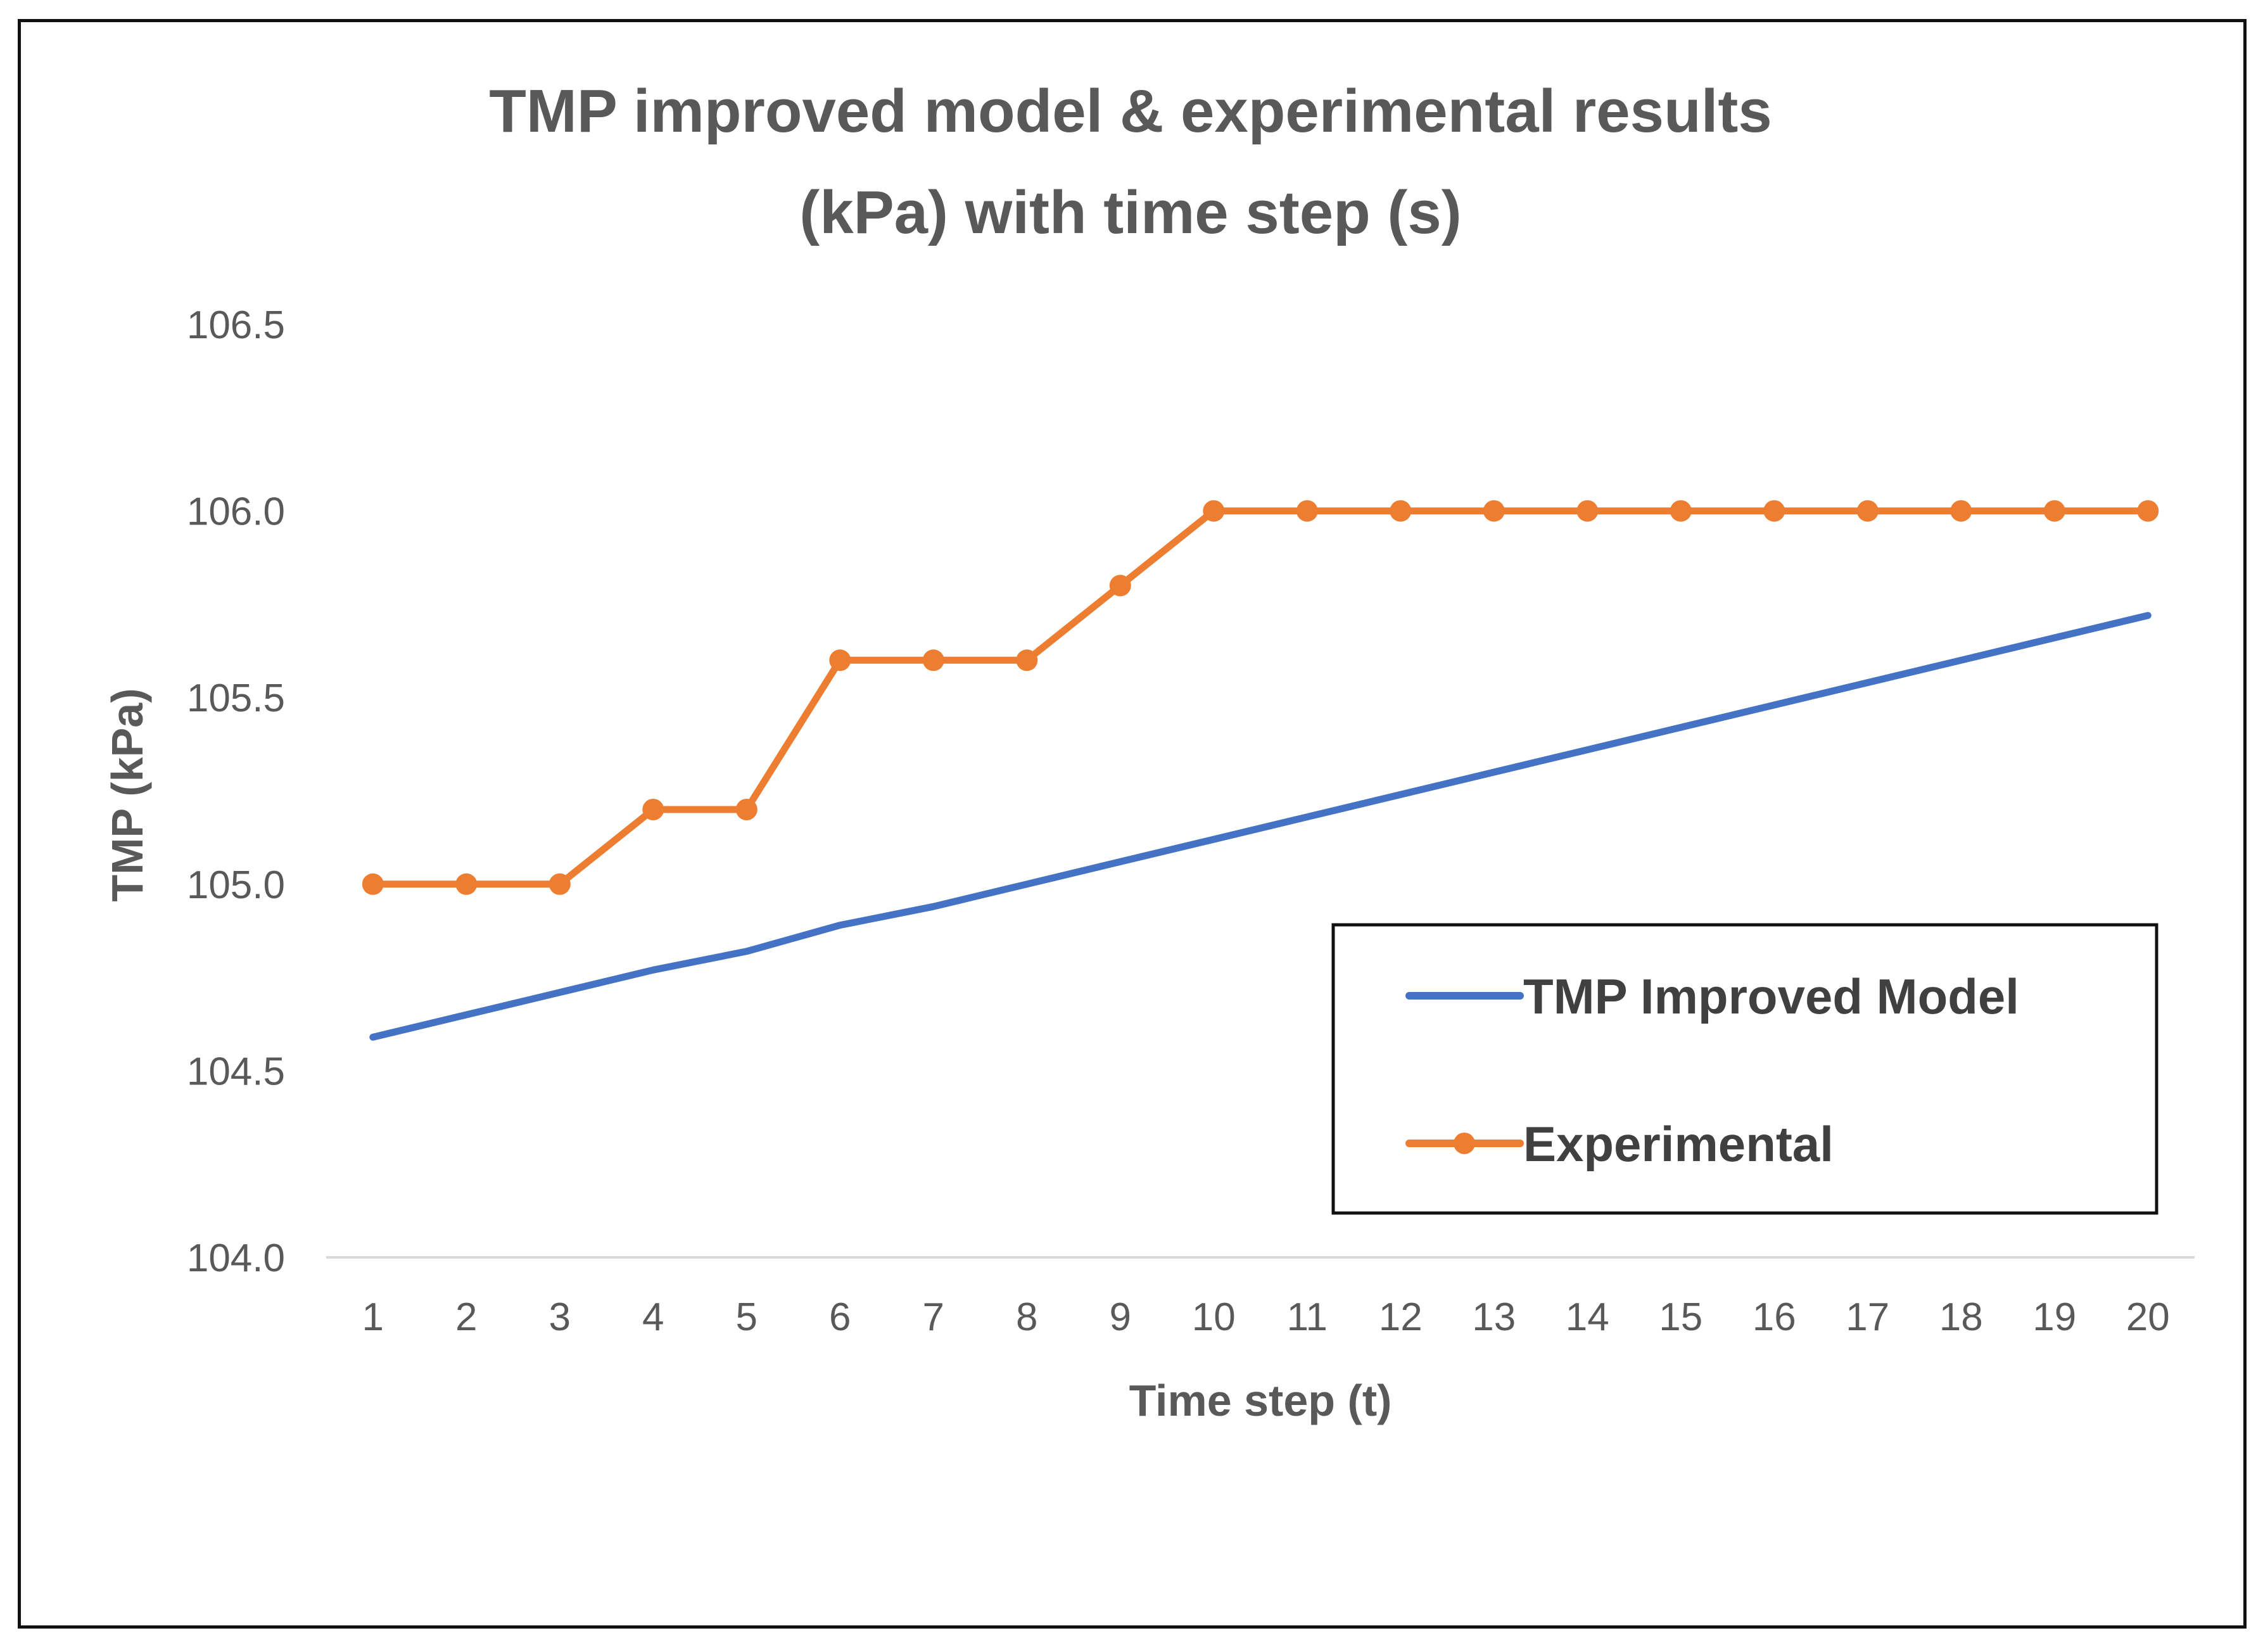 The width and height of the screenshot is (2263, 1652). What do you see at coordinates (236, 1071) in the screenshot?
I see `y-tick-label: 104.5` at bounding box center [236, 1071].